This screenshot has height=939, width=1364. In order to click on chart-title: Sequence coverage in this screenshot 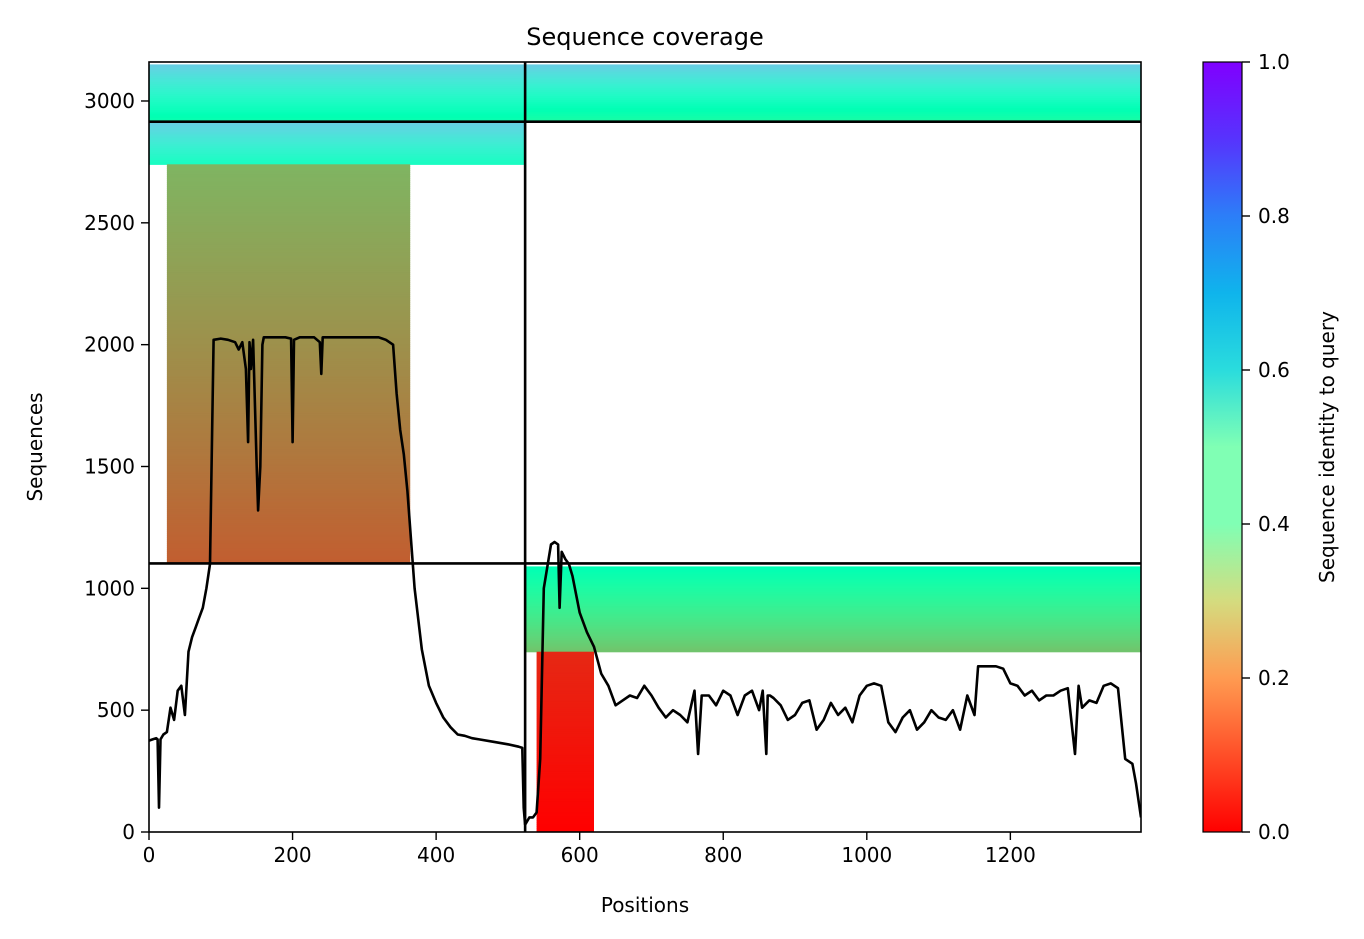, I will do `click(644, 37)`.